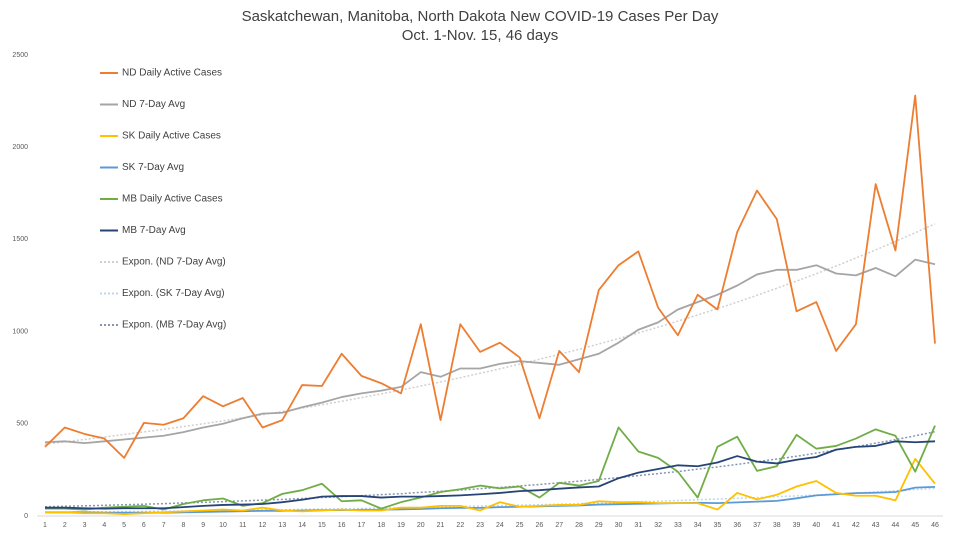 This screenshot has width=960, height=533. What do you see at coordinates (20, 239) in the screenshot?
I see `y-tick-label: 1500` at bounding box center [20, 239].